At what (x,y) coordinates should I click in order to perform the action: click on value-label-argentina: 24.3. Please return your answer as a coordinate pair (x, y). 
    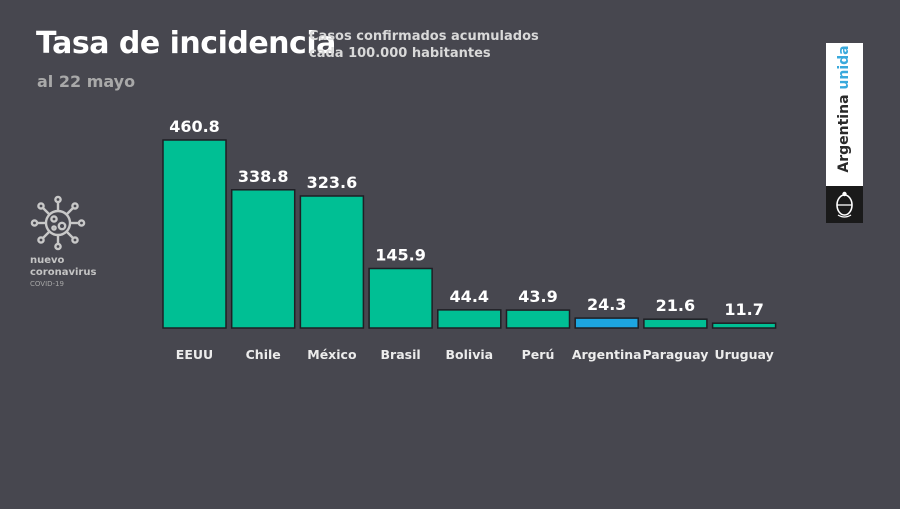
    Looking at the image, I should click on (606, 304).